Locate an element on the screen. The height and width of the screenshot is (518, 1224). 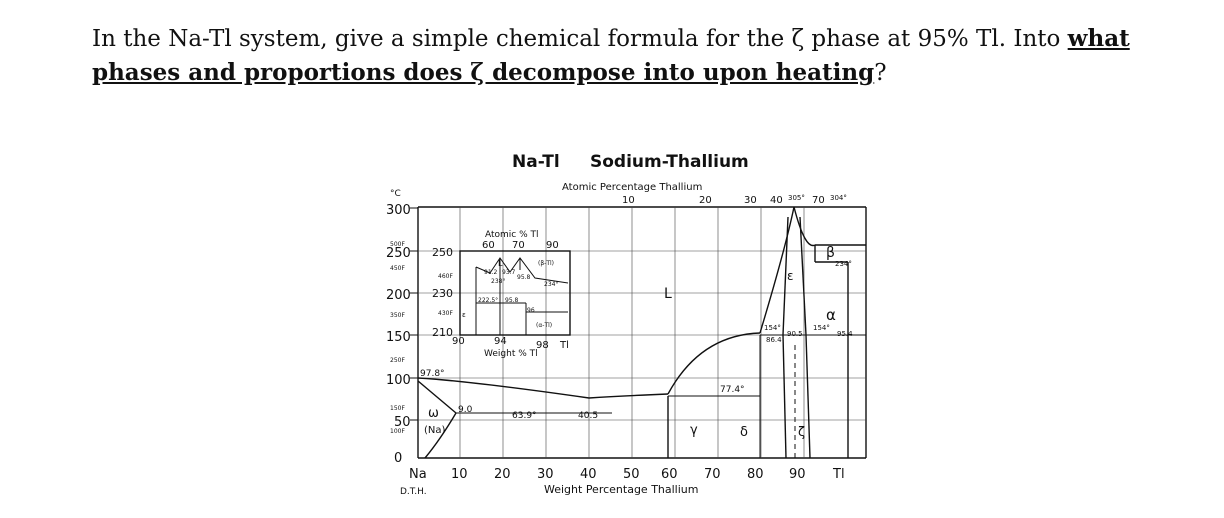
question-part-2: phase at 95% Tl. Into is located at coordinates (936, 39).